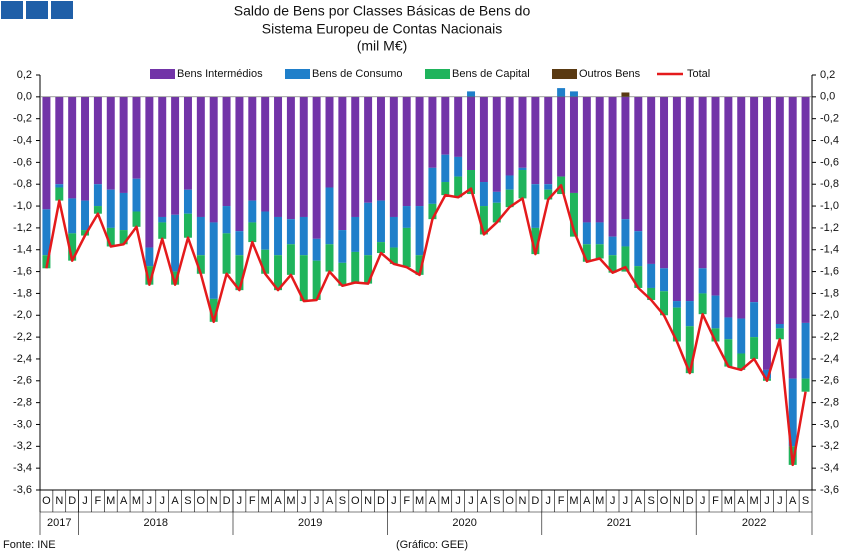 This screenshot has width=852, height=555. Describe the element at coordinates (406, 501) in the screenshot. I see `x-tick-label: F` at that location.